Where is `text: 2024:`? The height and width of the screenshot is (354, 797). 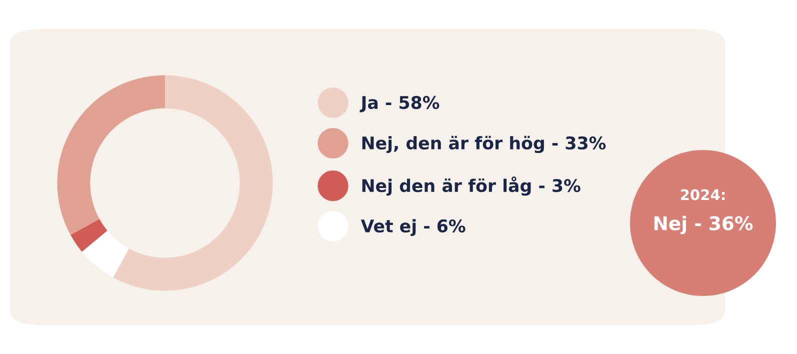 text: 2024: is located at coordinates (702, 194).